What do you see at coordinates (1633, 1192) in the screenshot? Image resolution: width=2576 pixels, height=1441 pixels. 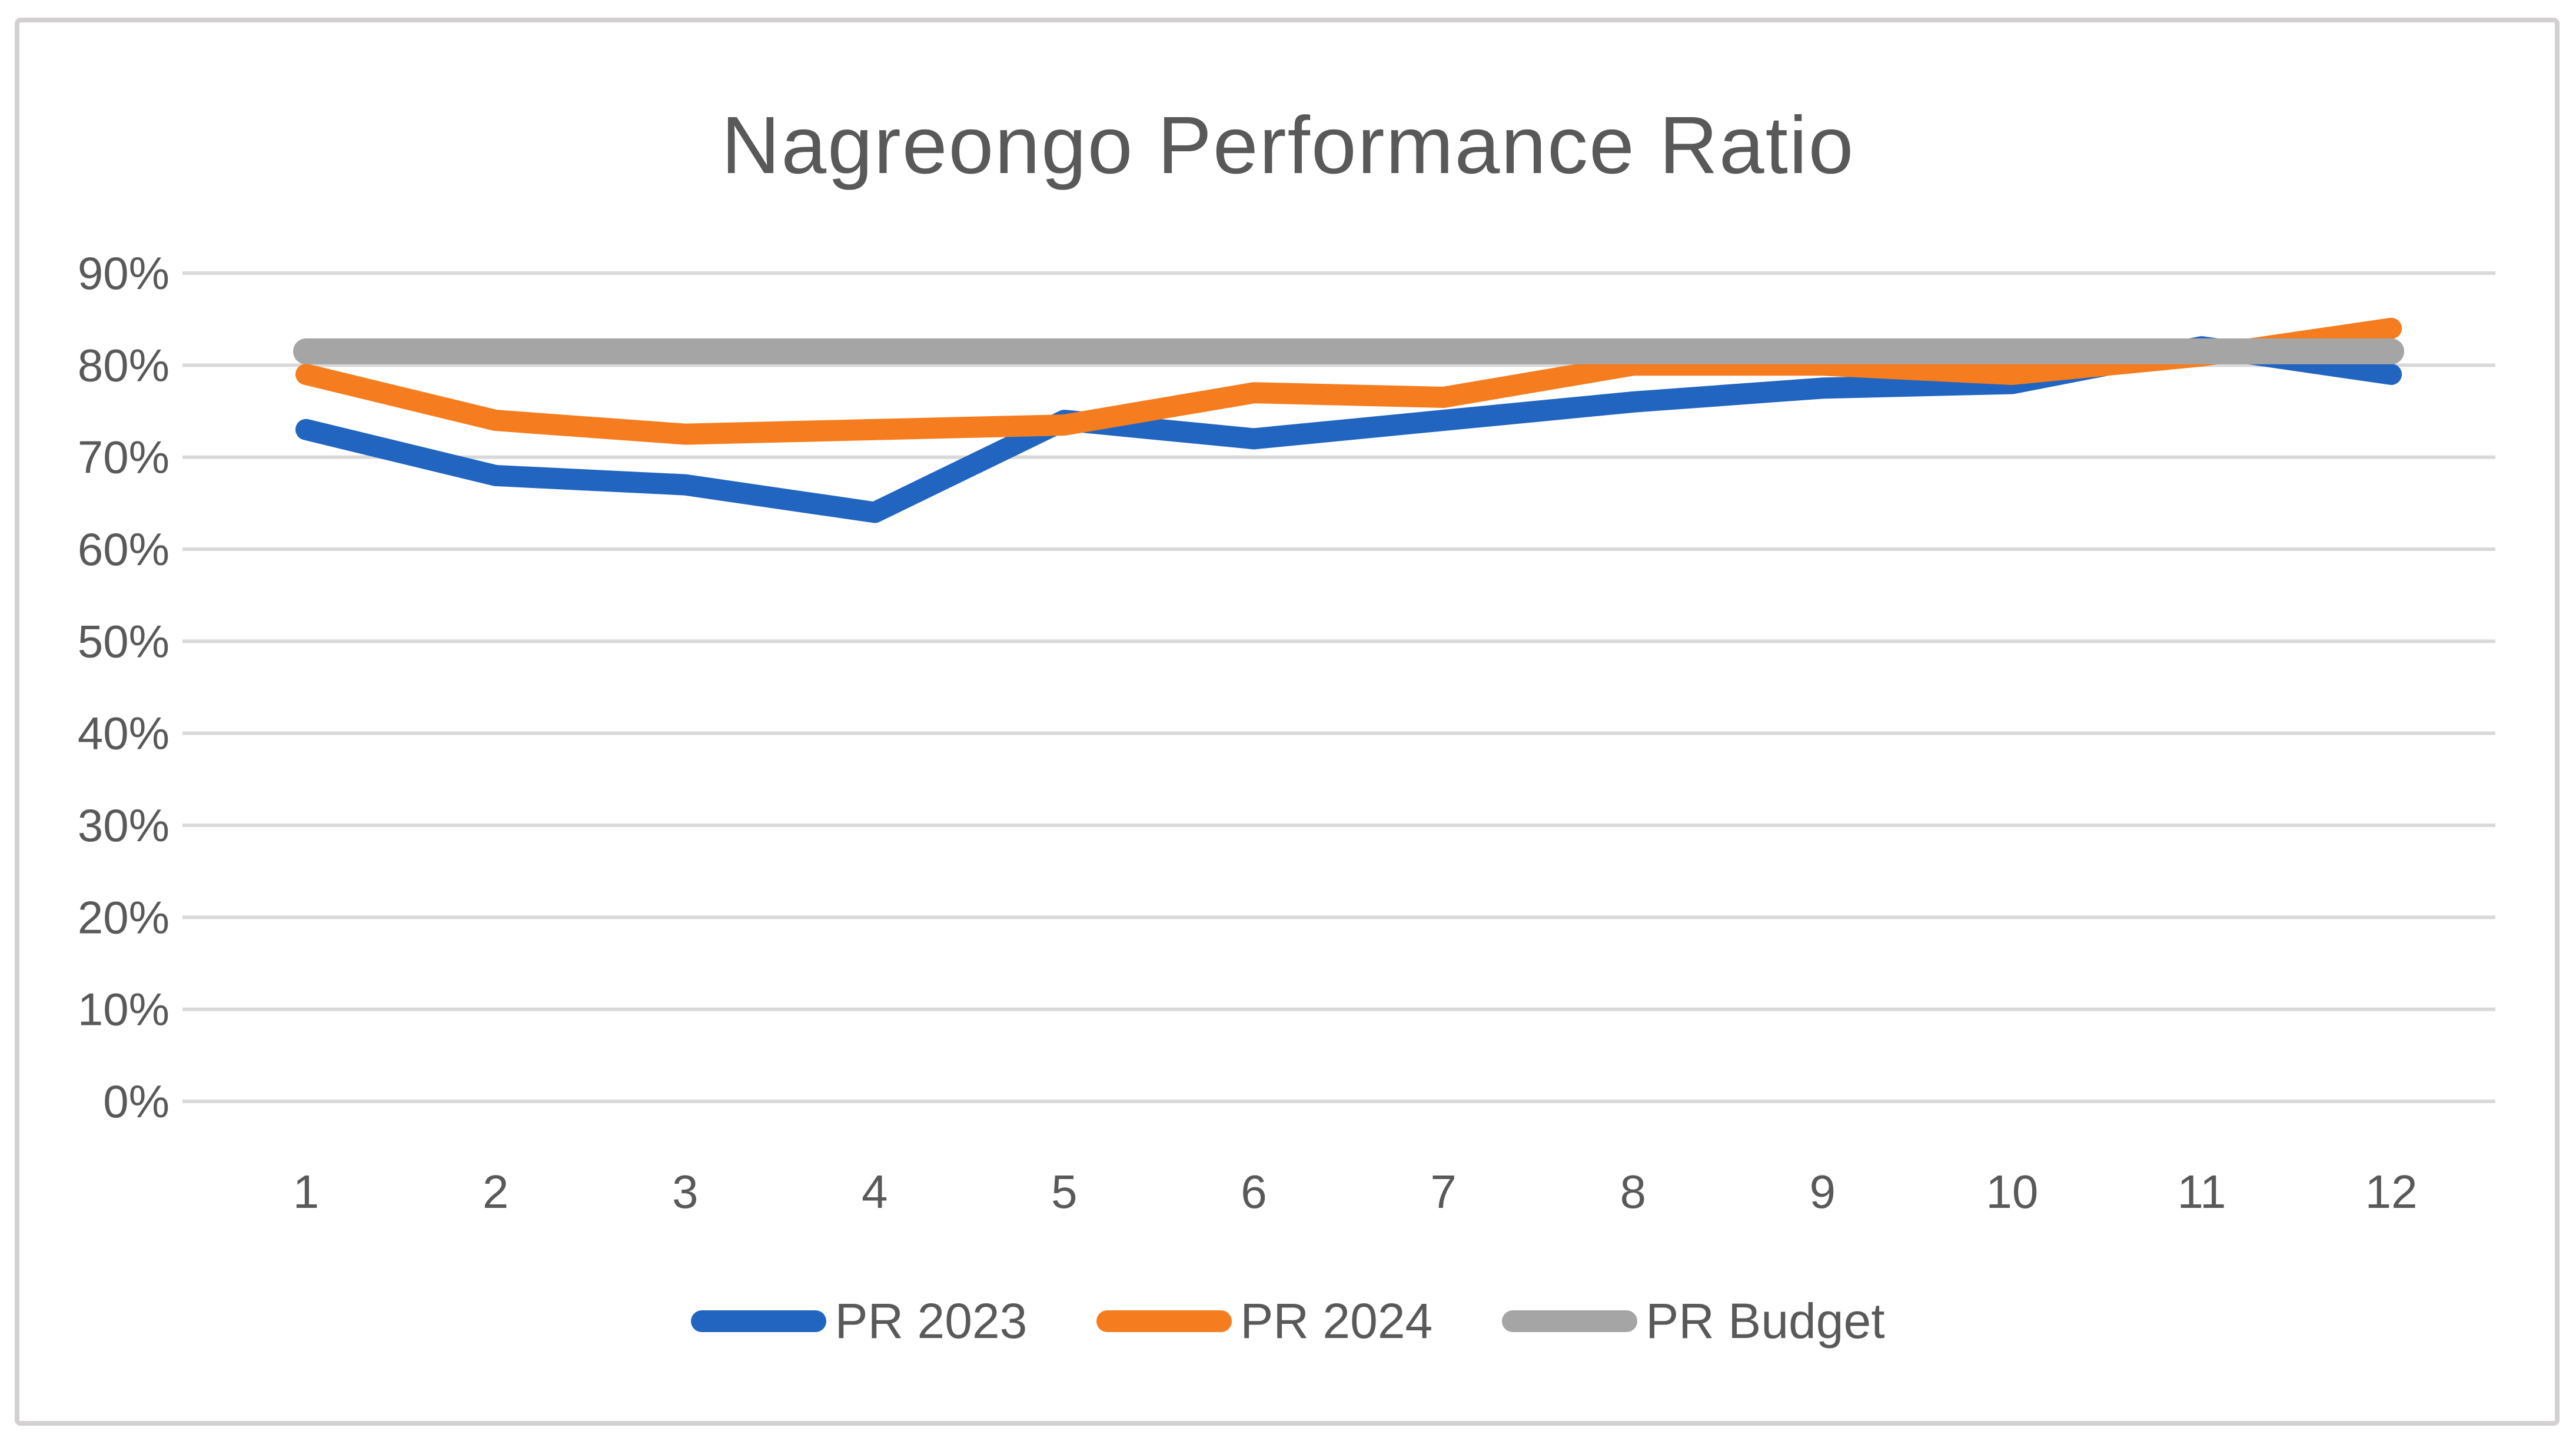 I see `x-tick-label-8: 8` at bounding box center [1633, 1192].